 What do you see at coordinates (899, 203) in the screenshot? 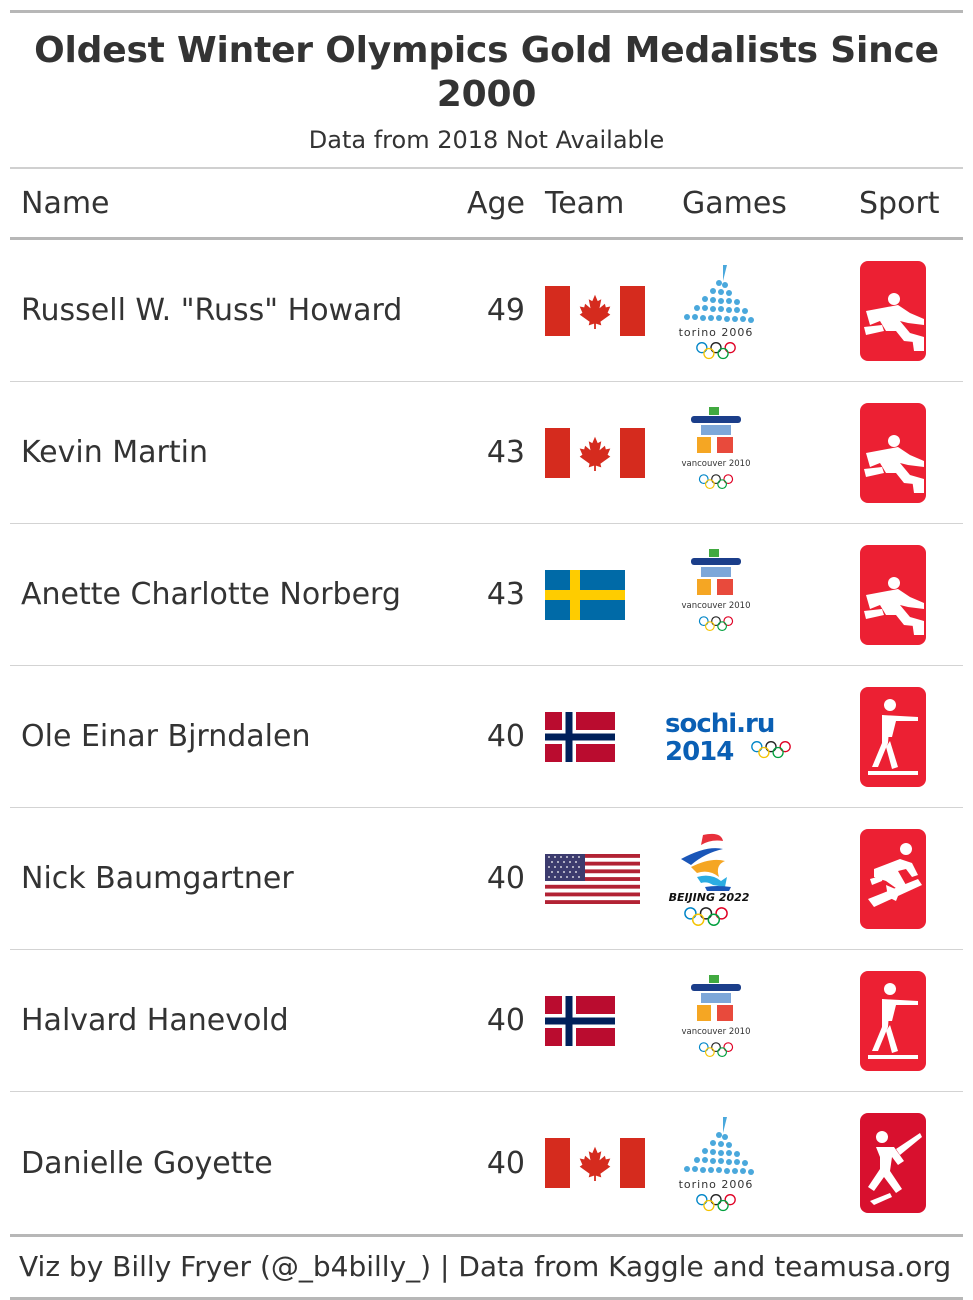
I see `column-header-sport: Sport` at bounding box center [899, 203].